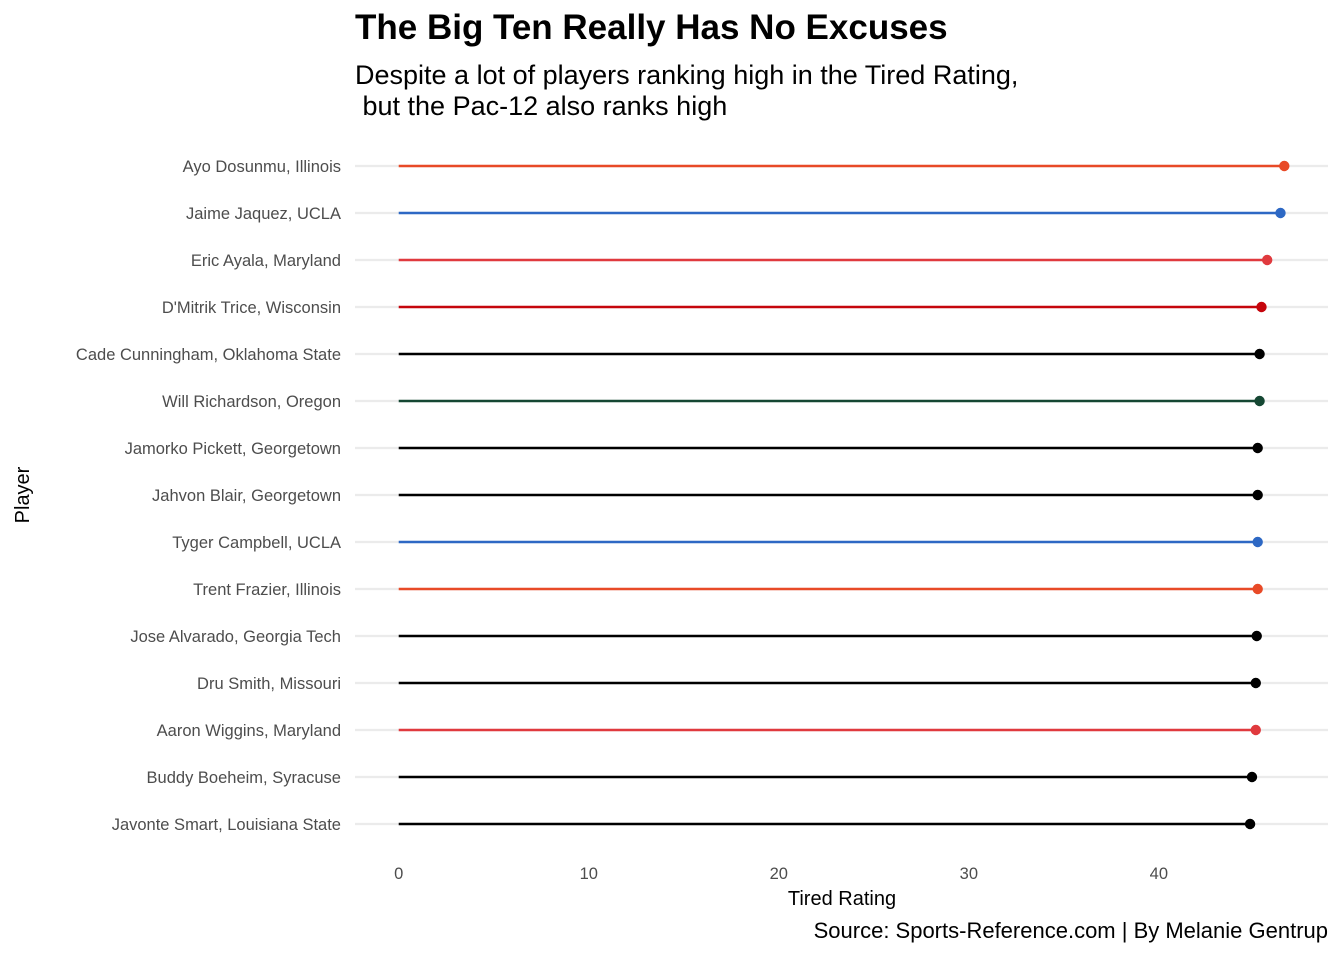 Image resolution: width=1344 pixels, height=960 pixels. What do you see at coordinates (1267, 495) in the screenshot?
I see `dot-layer` at bounding box center [1267, 495].